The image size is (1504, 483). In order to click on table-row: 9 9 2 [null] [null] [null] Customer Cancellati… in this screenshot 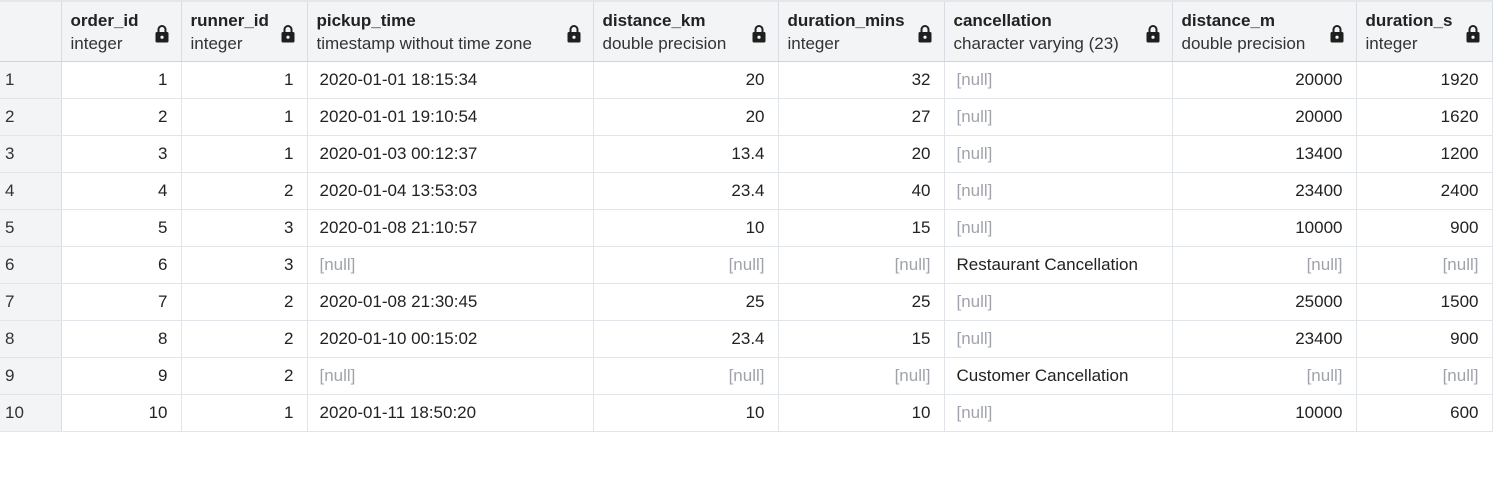, I will do `click(746, 376)`.